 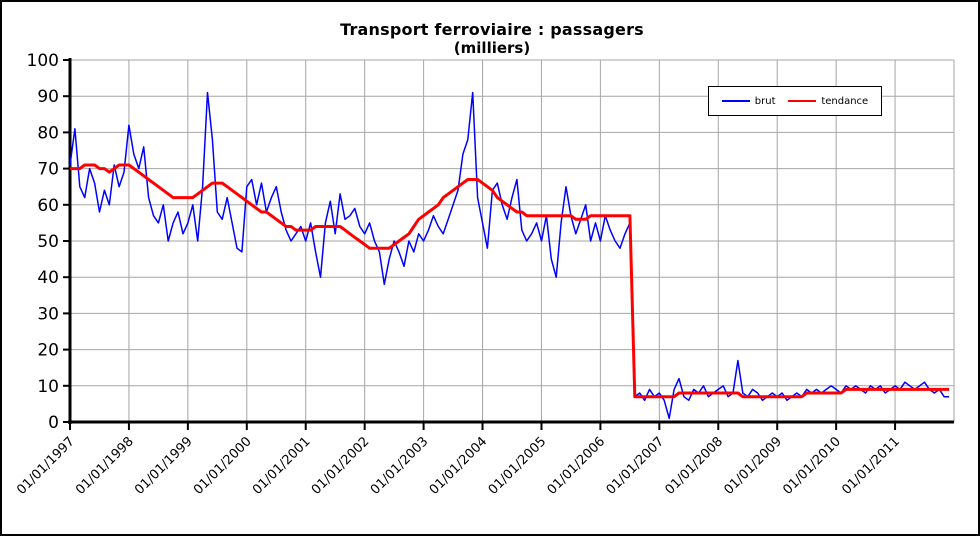 What do you see at coordinates (459, 466) in the screenshot?
I see `x-tick-label: 01/01/2004` at bounding box center [459, 466].